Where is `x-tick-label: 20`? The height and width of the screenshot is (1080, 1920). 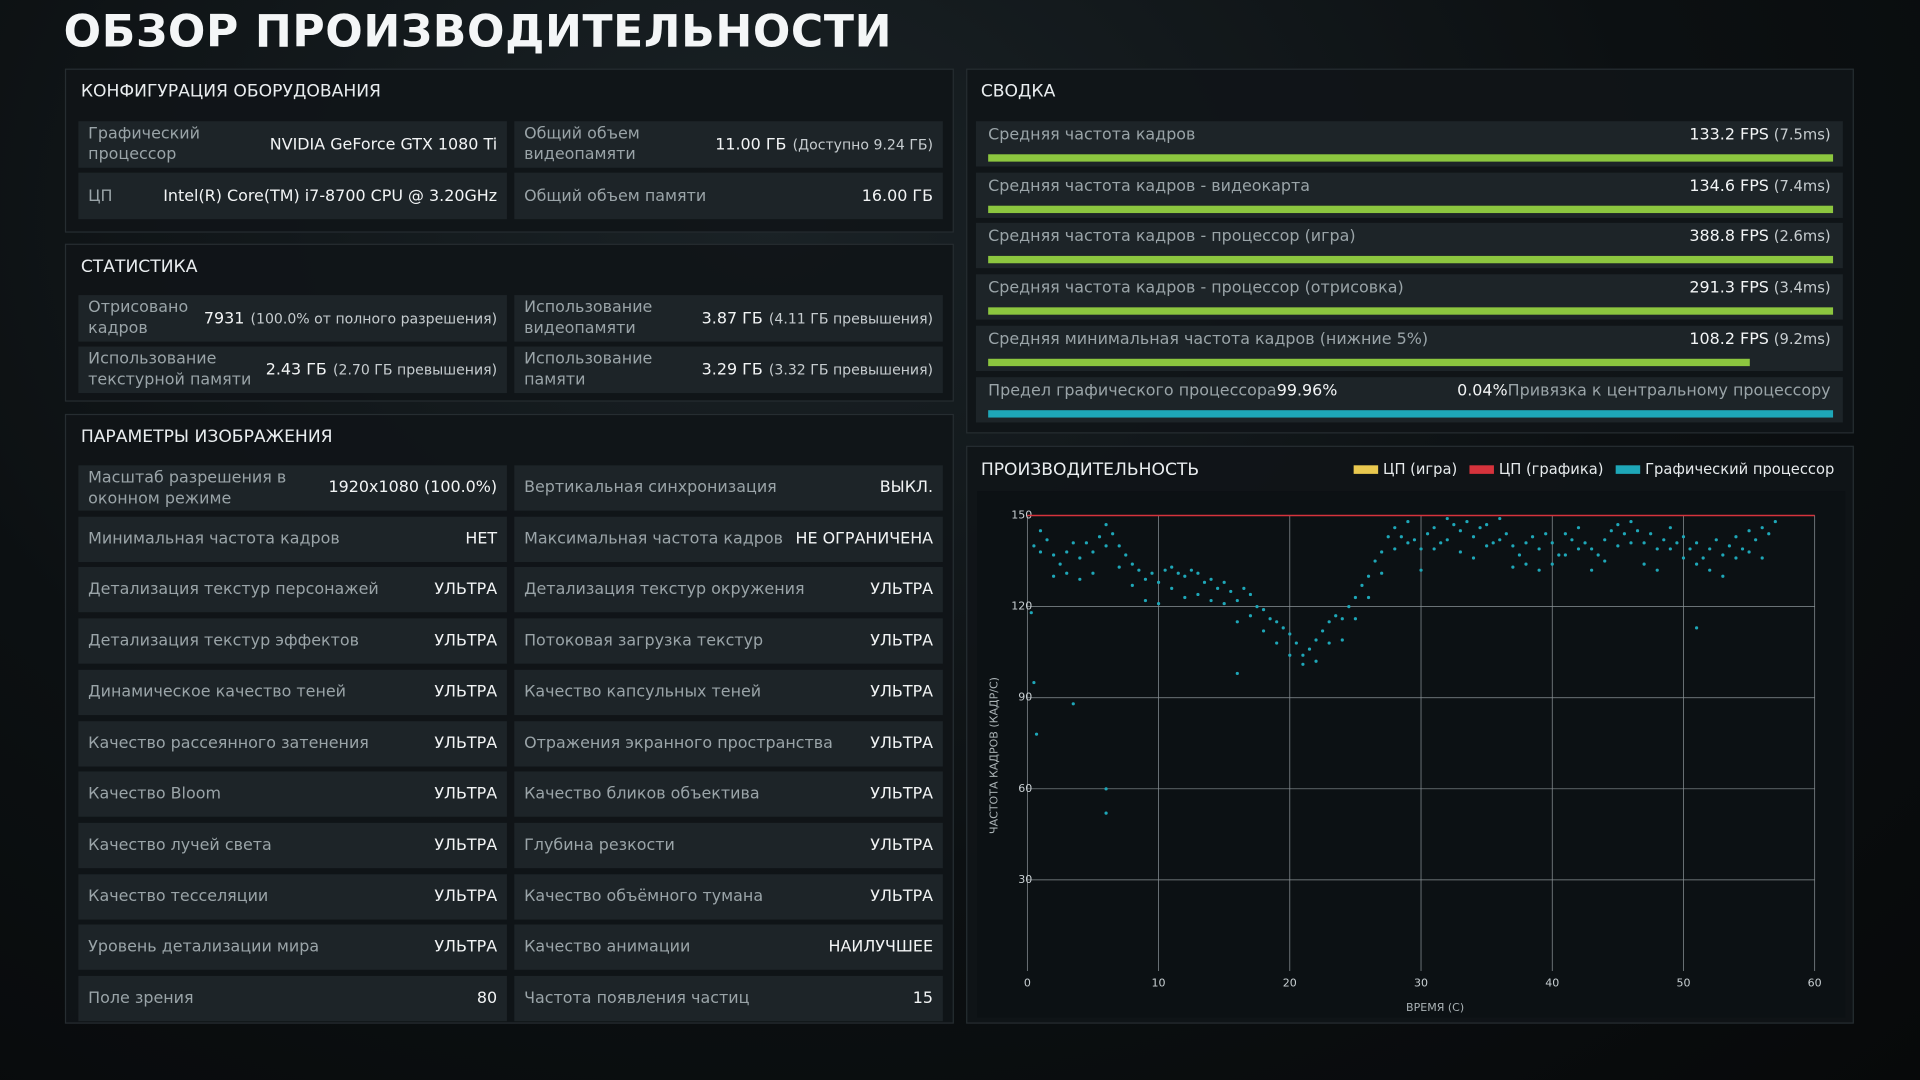 x-tick-label: 20 is located at coordinates (1290, 982).